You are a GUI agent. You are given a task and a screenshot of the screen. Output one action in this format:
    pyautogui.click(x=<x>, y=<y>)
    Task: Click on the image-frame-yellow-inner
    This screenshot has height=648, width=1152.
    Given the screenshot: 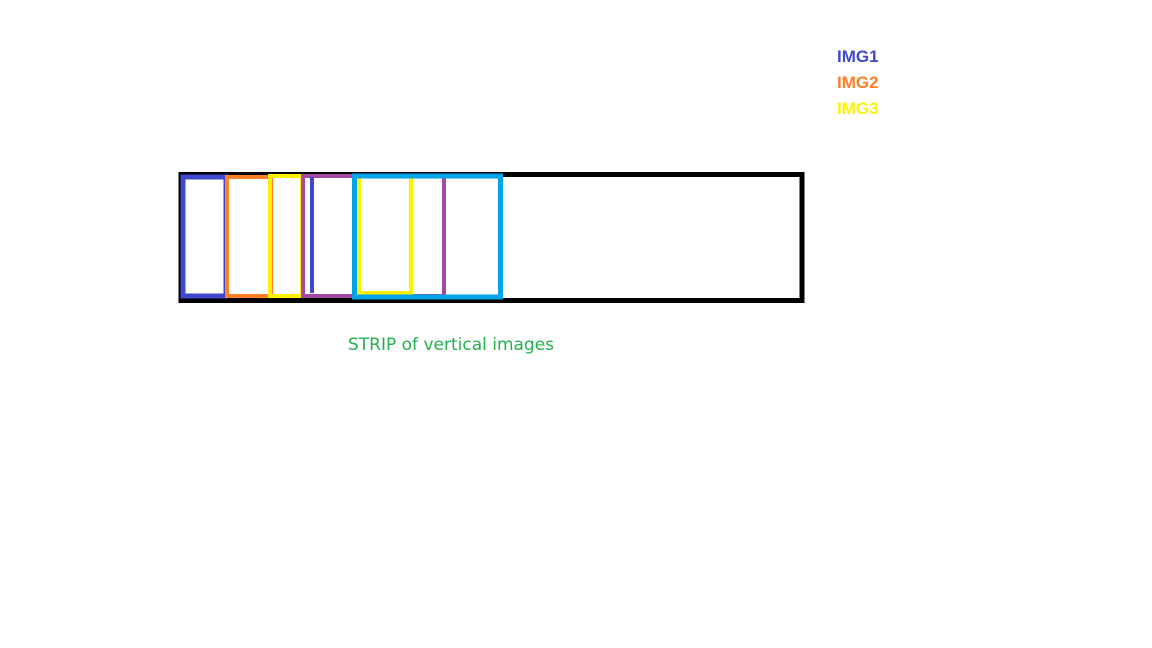 What is the action you would take?
    pyautogui.click(x=385, y=236)
    